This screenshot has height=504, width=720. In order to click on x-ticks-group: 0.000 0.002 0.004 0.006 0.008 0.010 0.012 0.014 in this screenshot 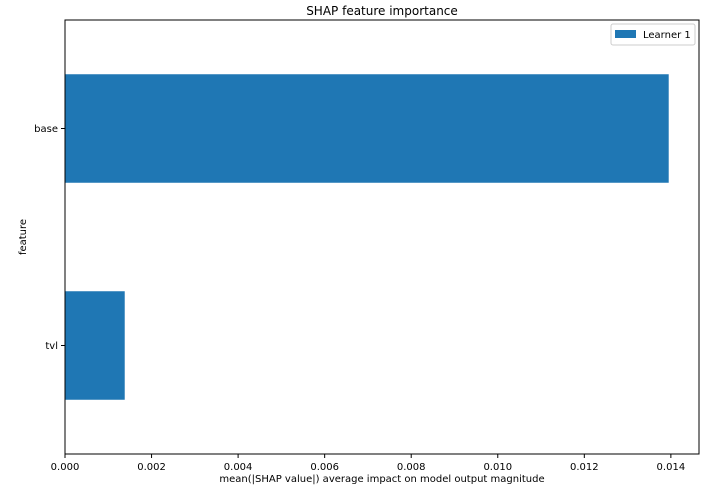, I will do `click(368, 463)`.